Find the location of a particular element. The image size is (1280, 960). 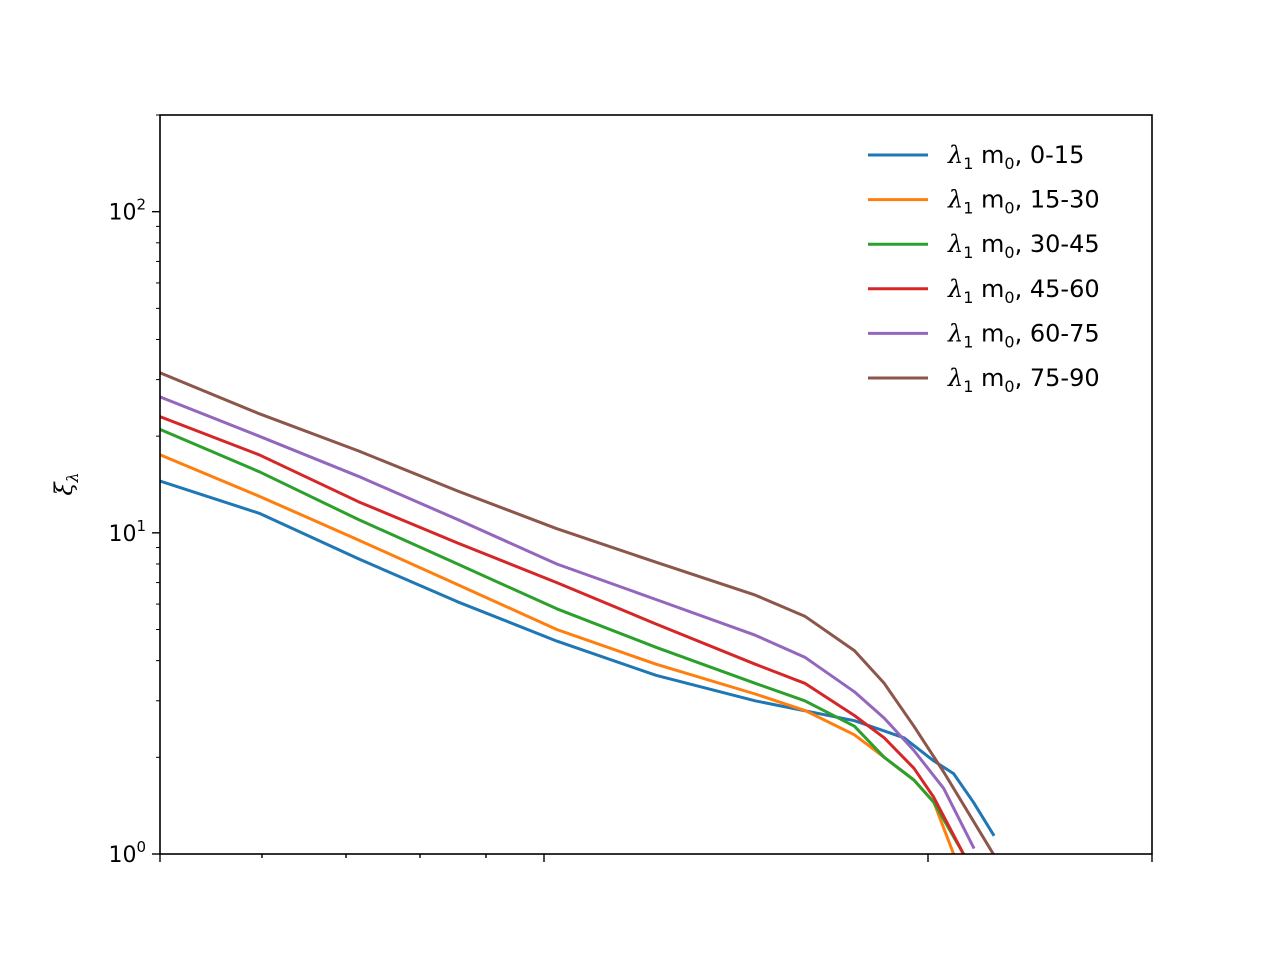

x-axis-ticks is located at coordinates (656, 858).